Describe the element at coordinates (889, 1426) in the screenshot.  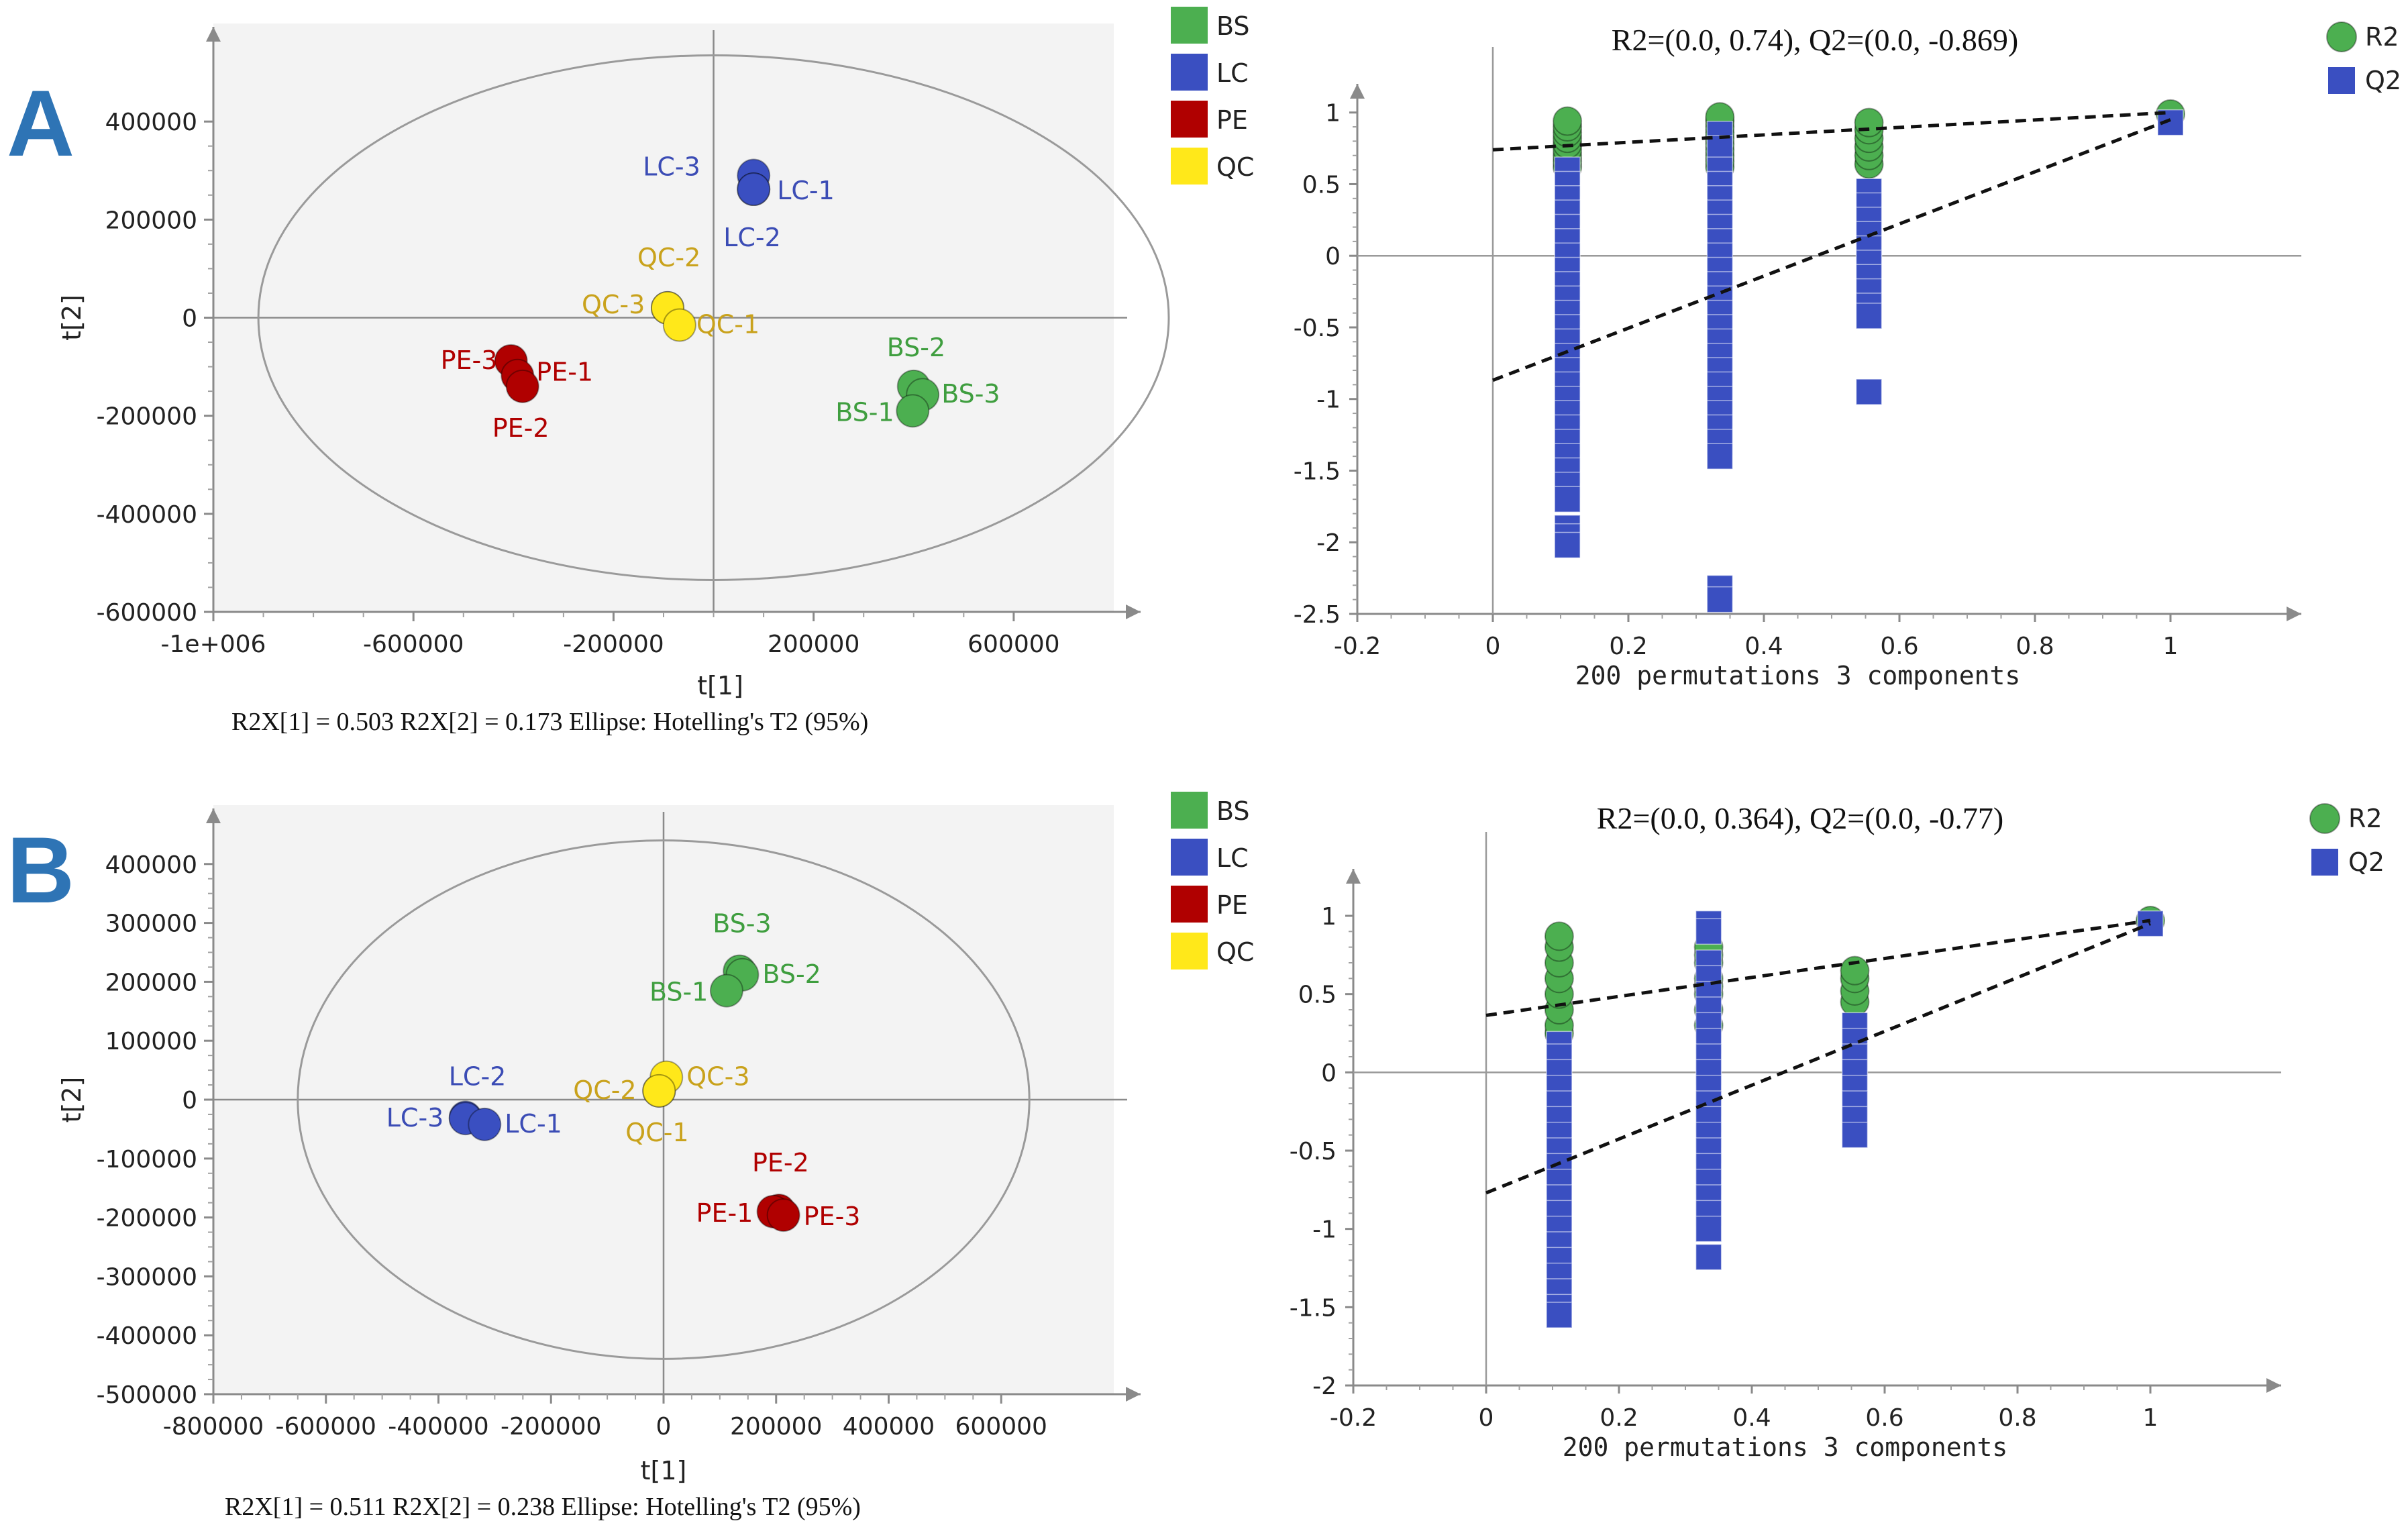
I see `x-tick-label: 400000` at that location.